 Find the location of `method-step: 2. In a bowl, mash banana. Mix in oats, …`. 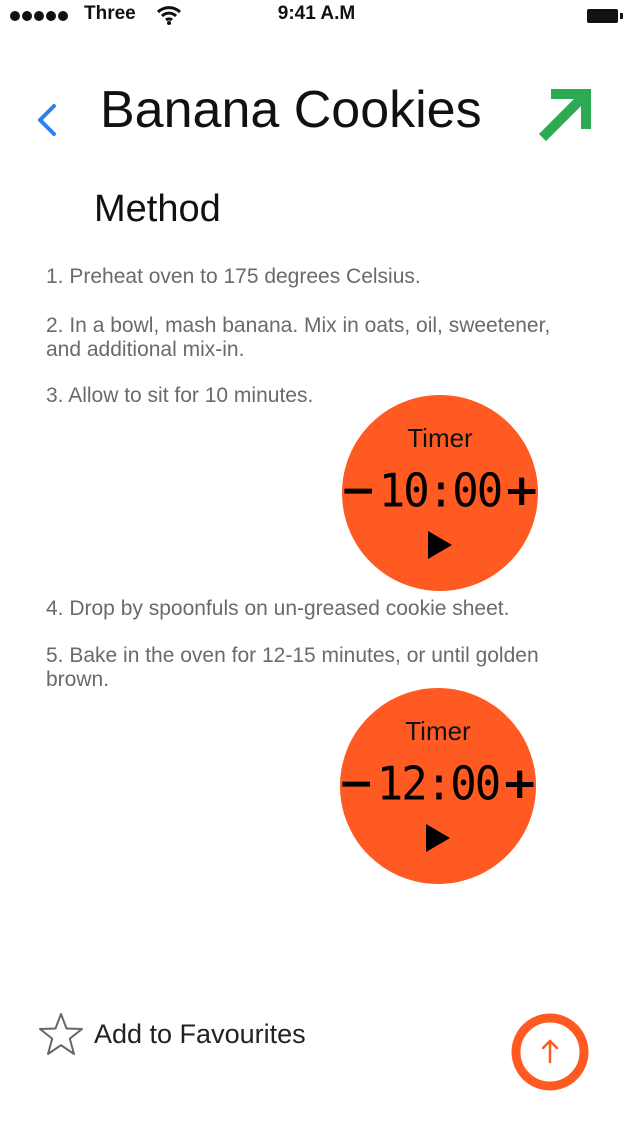

method-step: 2. In a bowl, mash banana. Mix in oats, … is located at coordinates (298, 337).